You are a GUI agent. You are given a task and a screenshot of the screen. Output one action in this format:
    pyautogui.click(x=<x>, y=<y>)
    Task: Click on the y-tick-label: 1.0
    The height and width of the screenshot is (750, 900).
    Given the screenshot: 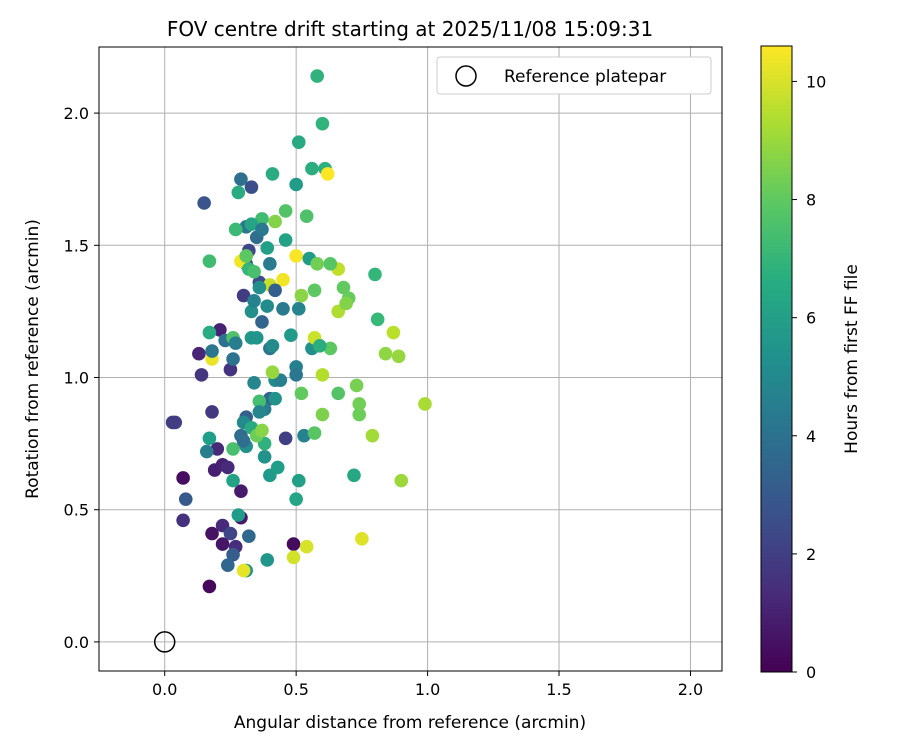 What is the action you would take?
    pyautogui.click(x=76, y=378)
    